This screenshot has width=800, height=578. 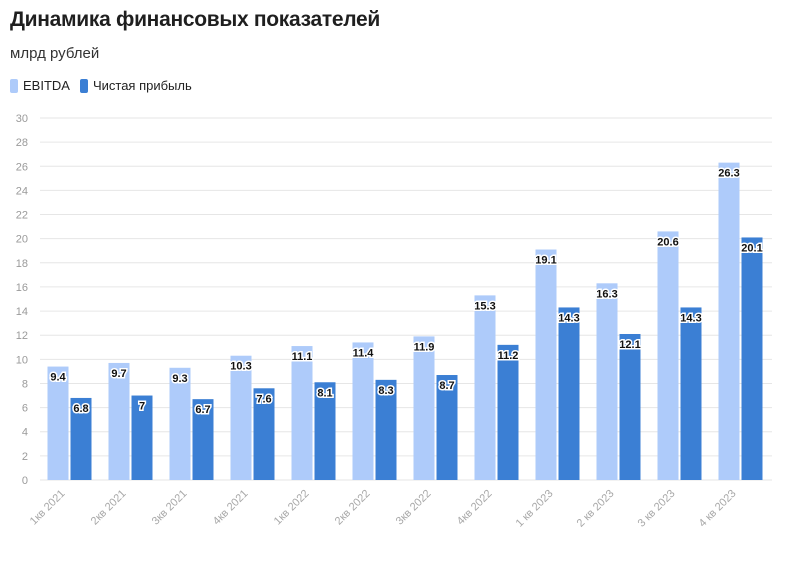 I want to click on data-label-ebitda: 11.4, so click(x=364, y=353).